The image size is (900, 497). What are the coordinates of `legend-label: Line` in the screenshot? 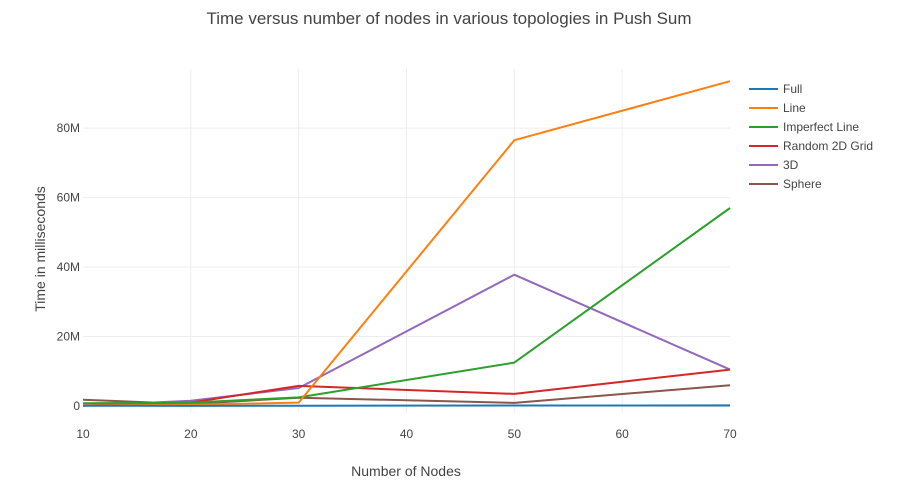 It's located at (794, 108).